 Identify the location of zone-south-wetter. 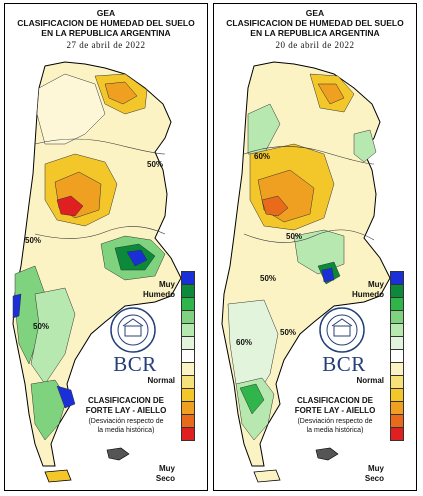
(252, 399).